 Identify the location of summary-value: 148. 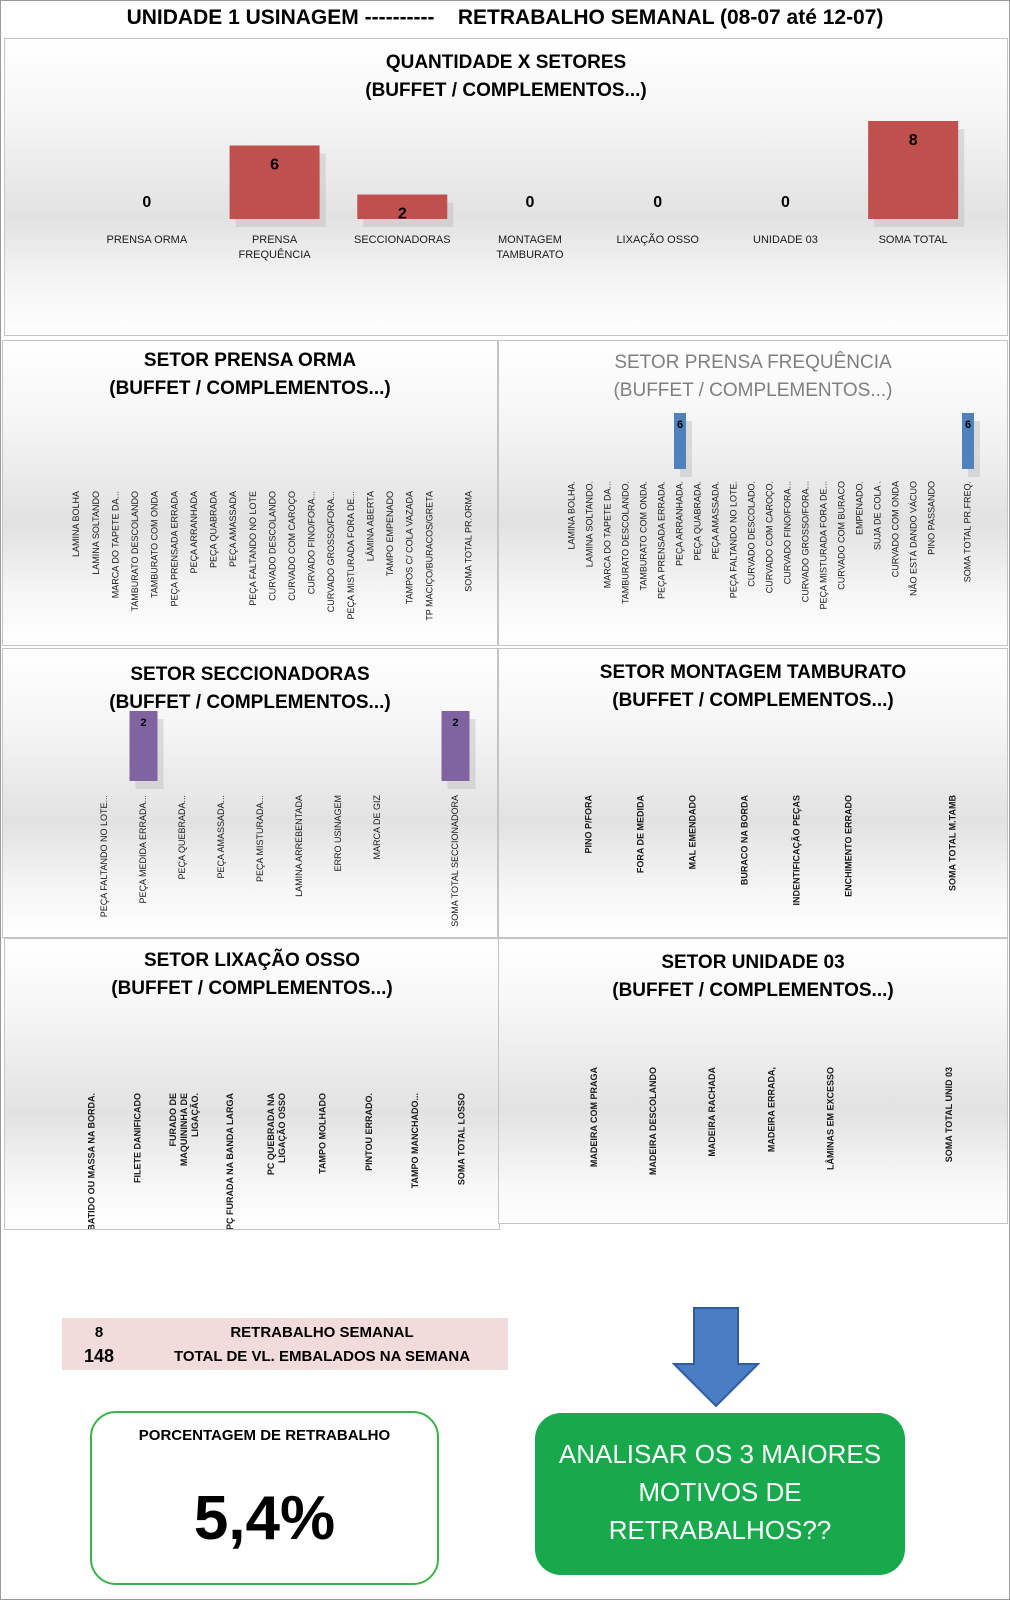
(99, 1356).